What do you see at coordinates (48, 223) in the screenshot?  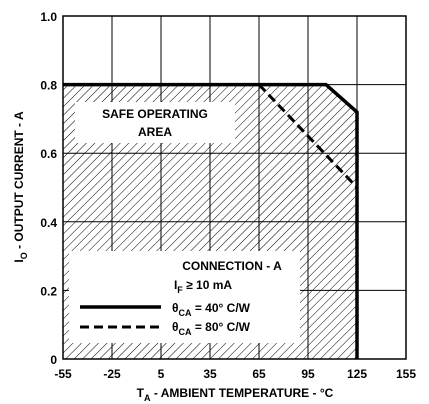 I see `y-tick-label: 0.4` at bounding box center [48, 223].